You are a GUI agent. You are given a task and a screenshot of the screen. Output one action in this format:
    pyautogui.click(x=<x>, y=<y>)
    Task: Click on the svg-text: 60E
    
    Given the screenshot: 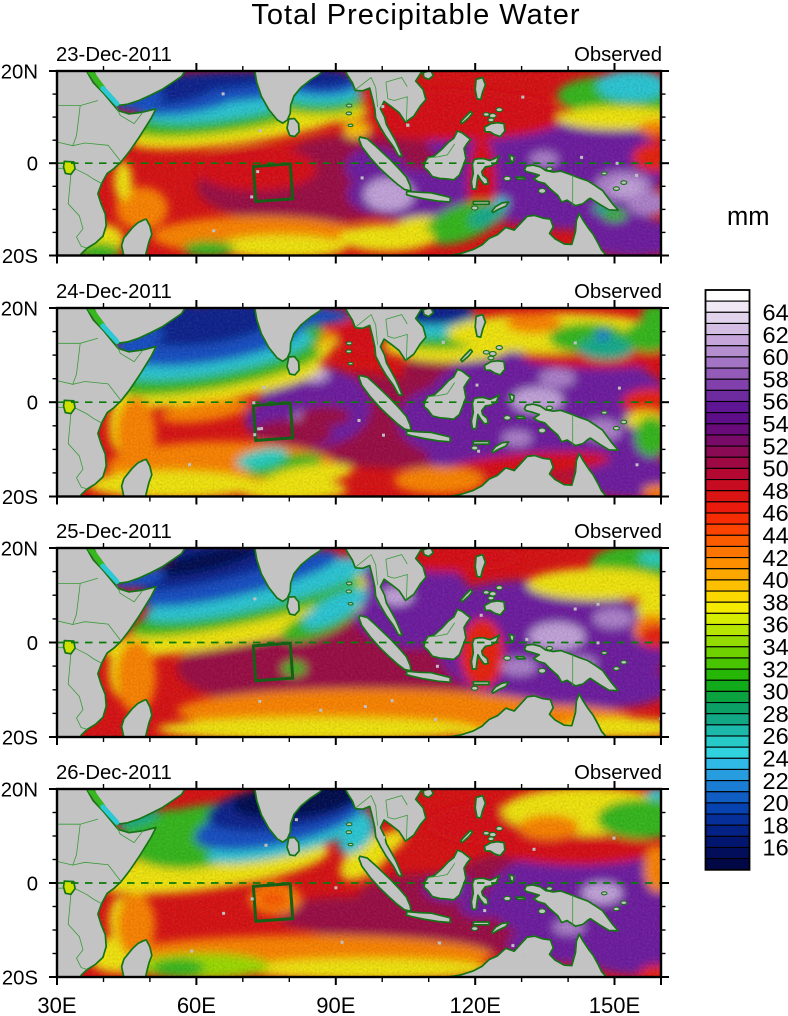 What is the action you would take?
    pyautogui.click(x=196, y=1004)
    